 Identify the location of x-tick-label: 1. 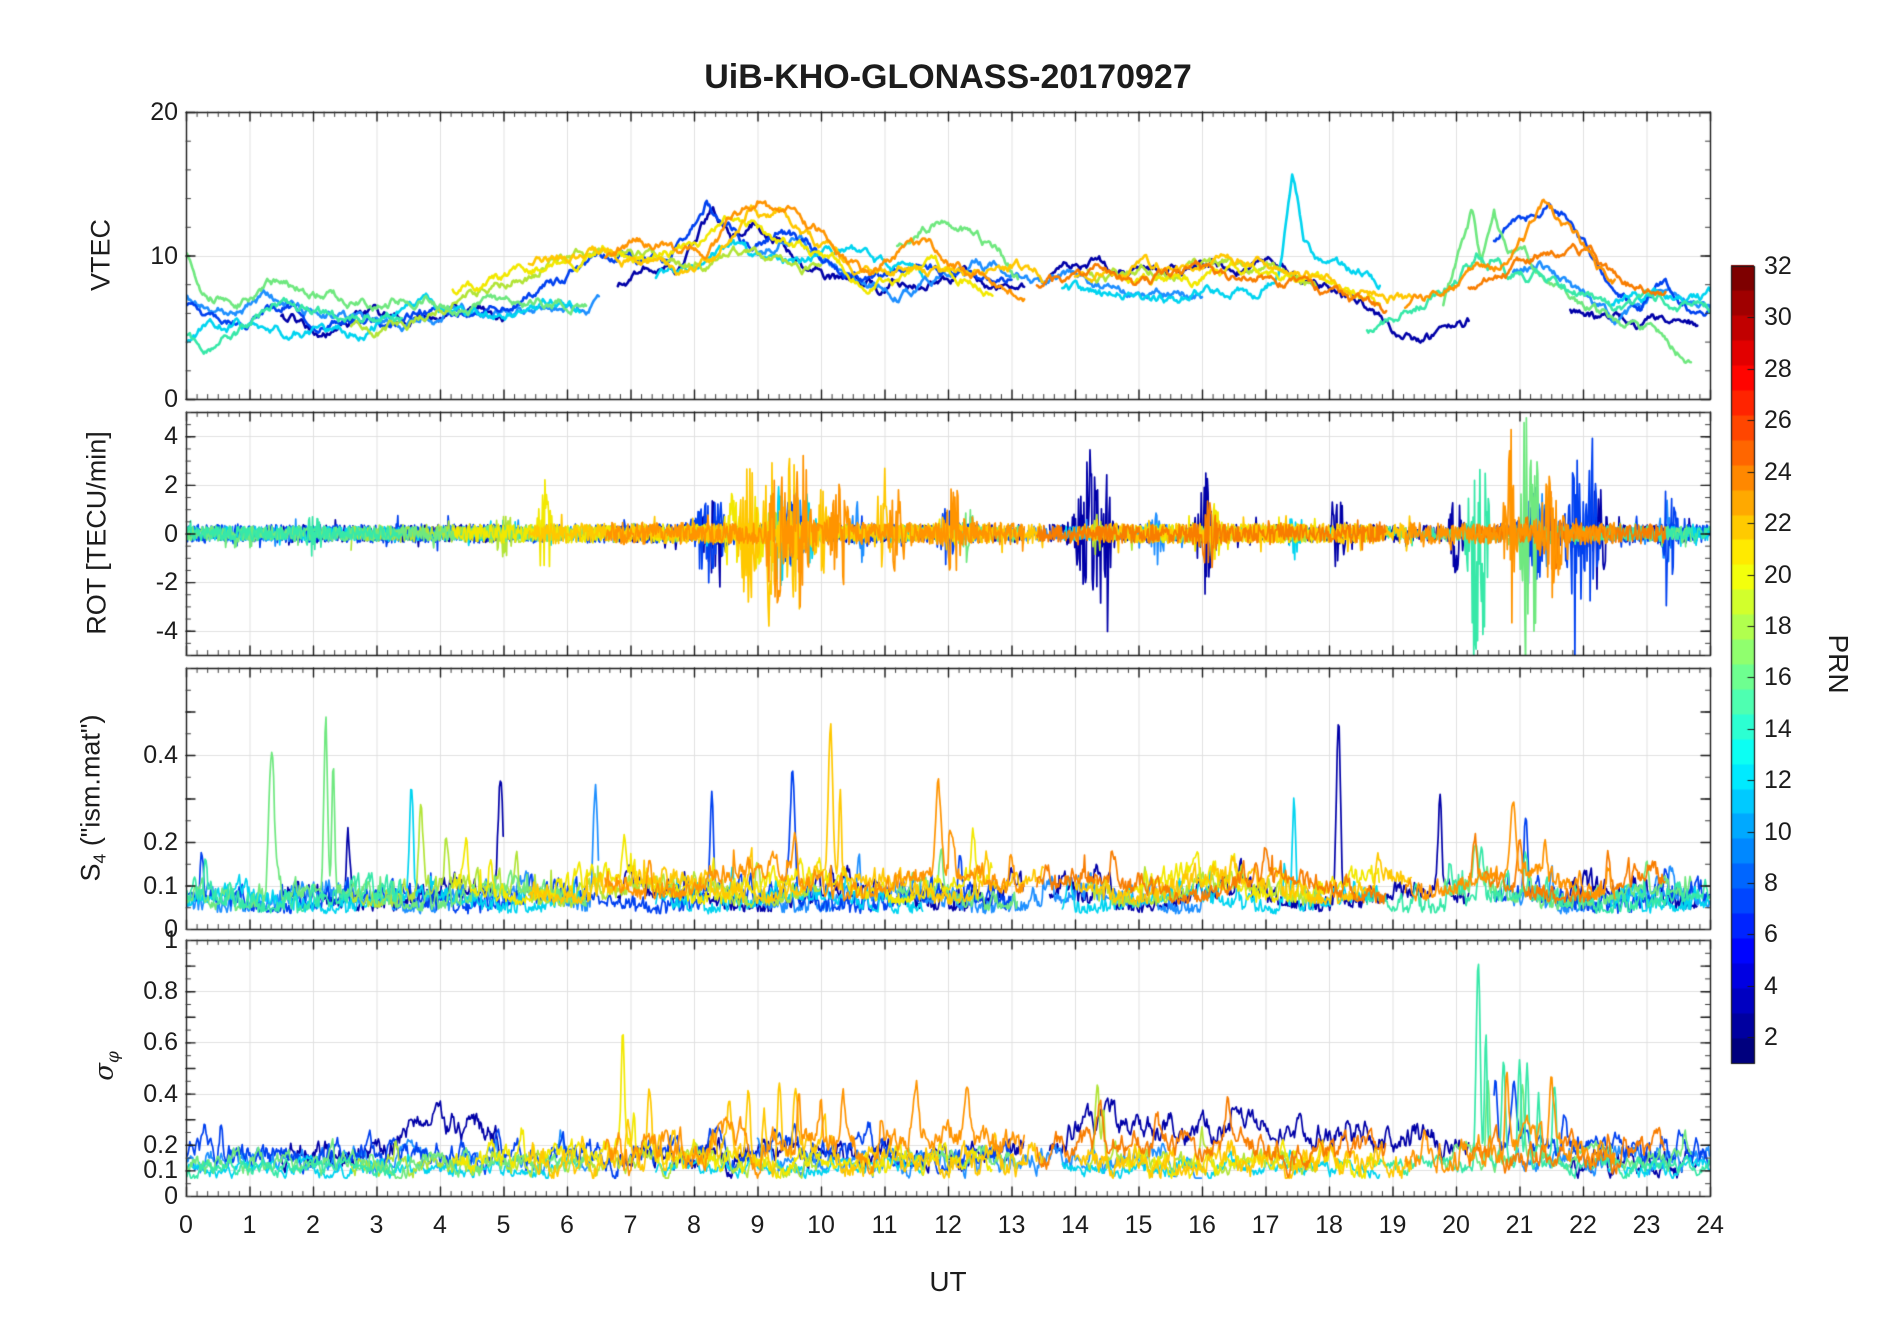
(249, 1225).